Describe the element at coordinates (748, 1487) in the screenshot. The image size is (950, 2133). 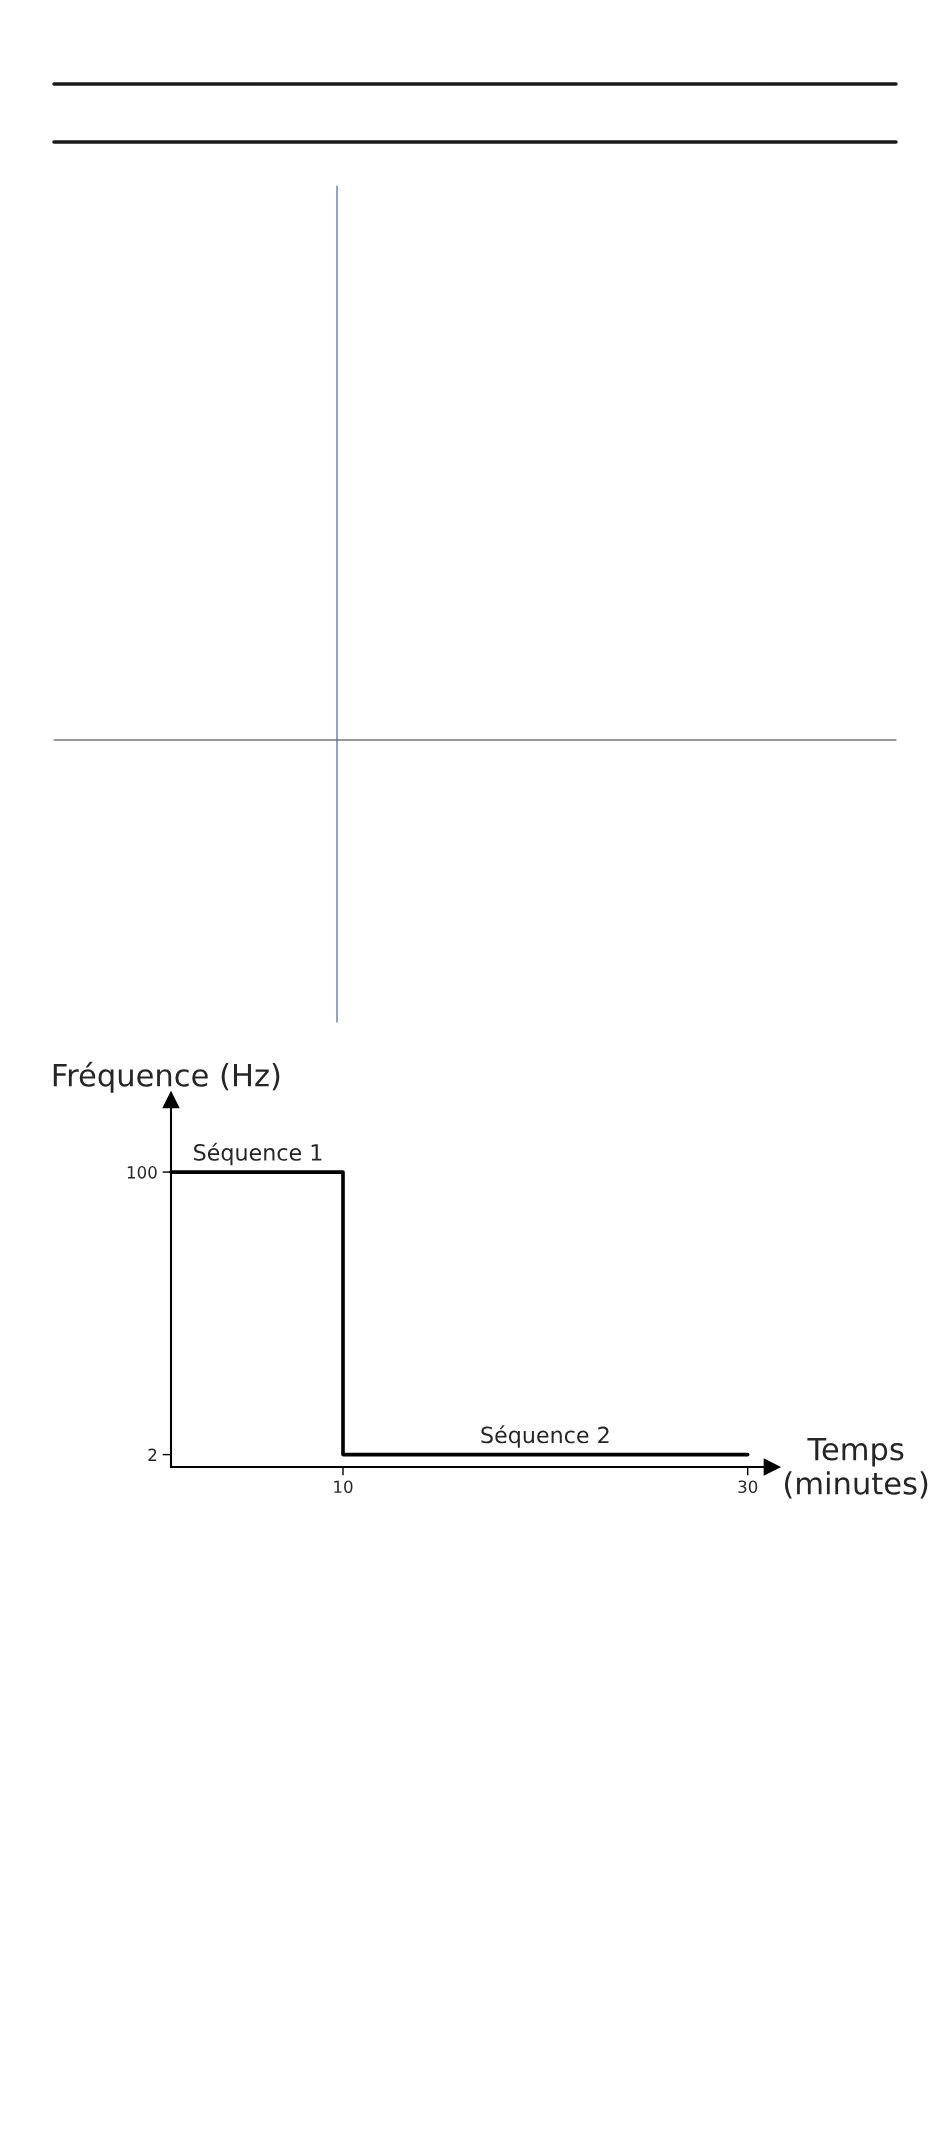
I see `x-tick-label: 30` at that location.